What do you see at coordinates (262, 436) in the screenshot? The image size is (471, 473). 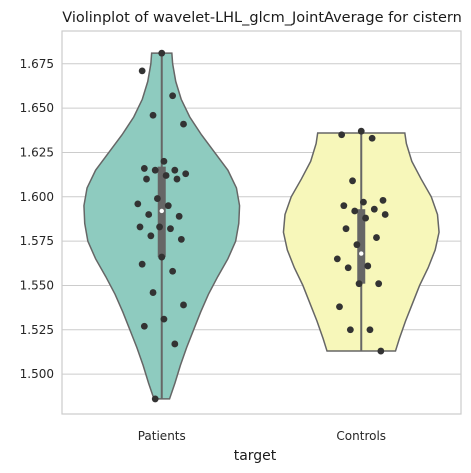 I see `x-axis-ticks: Patients Controls` at bounding box center [262, 436].